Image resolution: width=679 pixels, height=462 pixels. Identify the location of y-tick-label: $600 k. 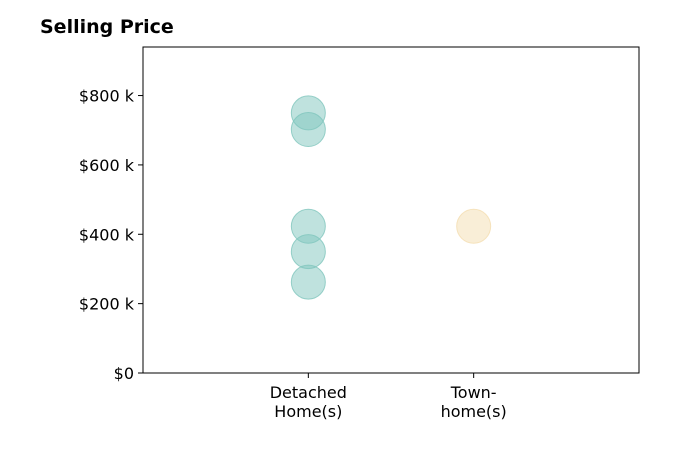
(107, 165).